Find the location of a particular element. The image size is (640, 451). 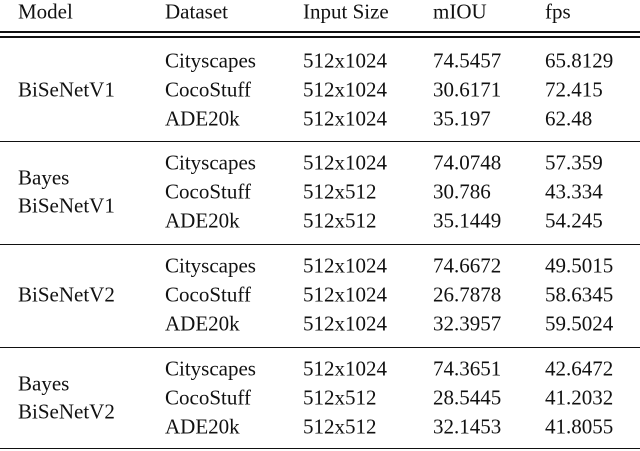

cell: 43.334 is located at coordinates (574, 191).